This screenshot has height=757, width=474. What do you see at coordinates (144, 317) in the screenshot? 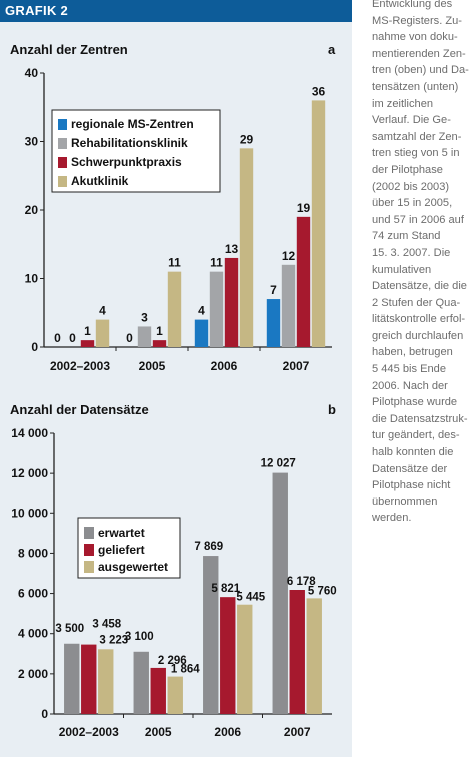
I see `bar-value-label: 3` at bounding box center [144, 317].